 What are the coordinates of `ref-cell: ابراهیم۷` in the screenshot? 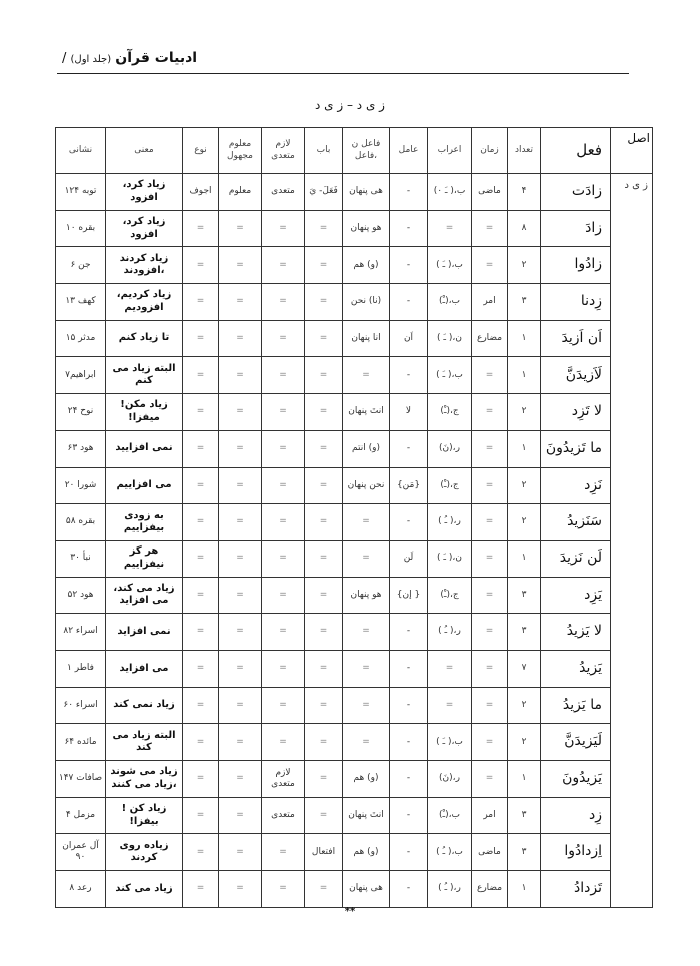 It's located at (80, 375).